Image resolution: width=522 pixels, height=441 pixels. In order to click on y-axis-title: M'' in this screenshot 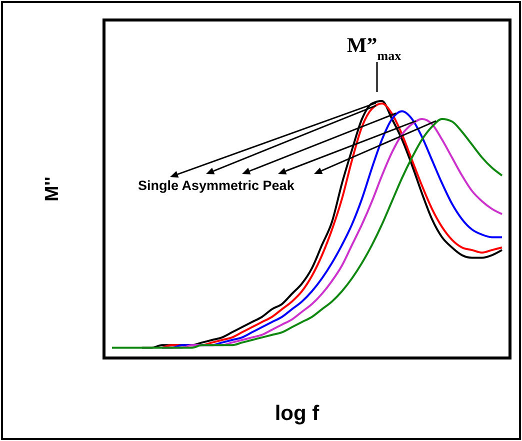, I will do `click(52, 189)`.